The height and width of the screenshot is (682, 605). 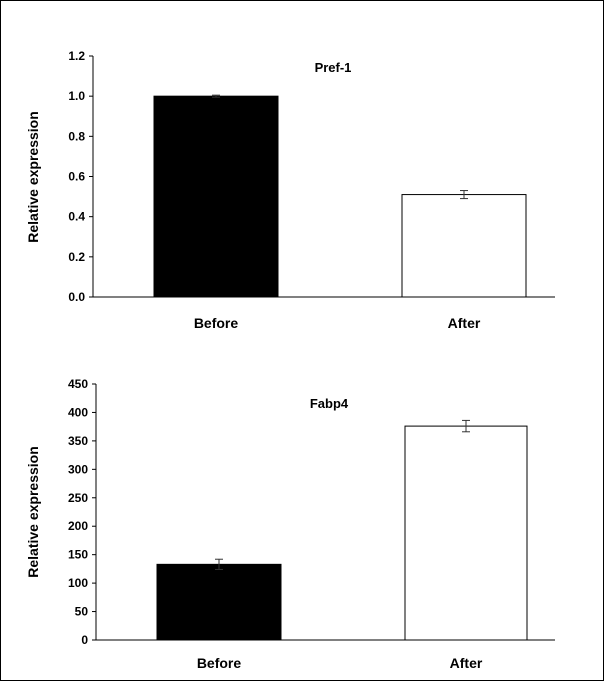 What do you see at coordinates (78, 412) in the screenshot?
I see `y-tick-label: 400` at bounding box center [78, 412].